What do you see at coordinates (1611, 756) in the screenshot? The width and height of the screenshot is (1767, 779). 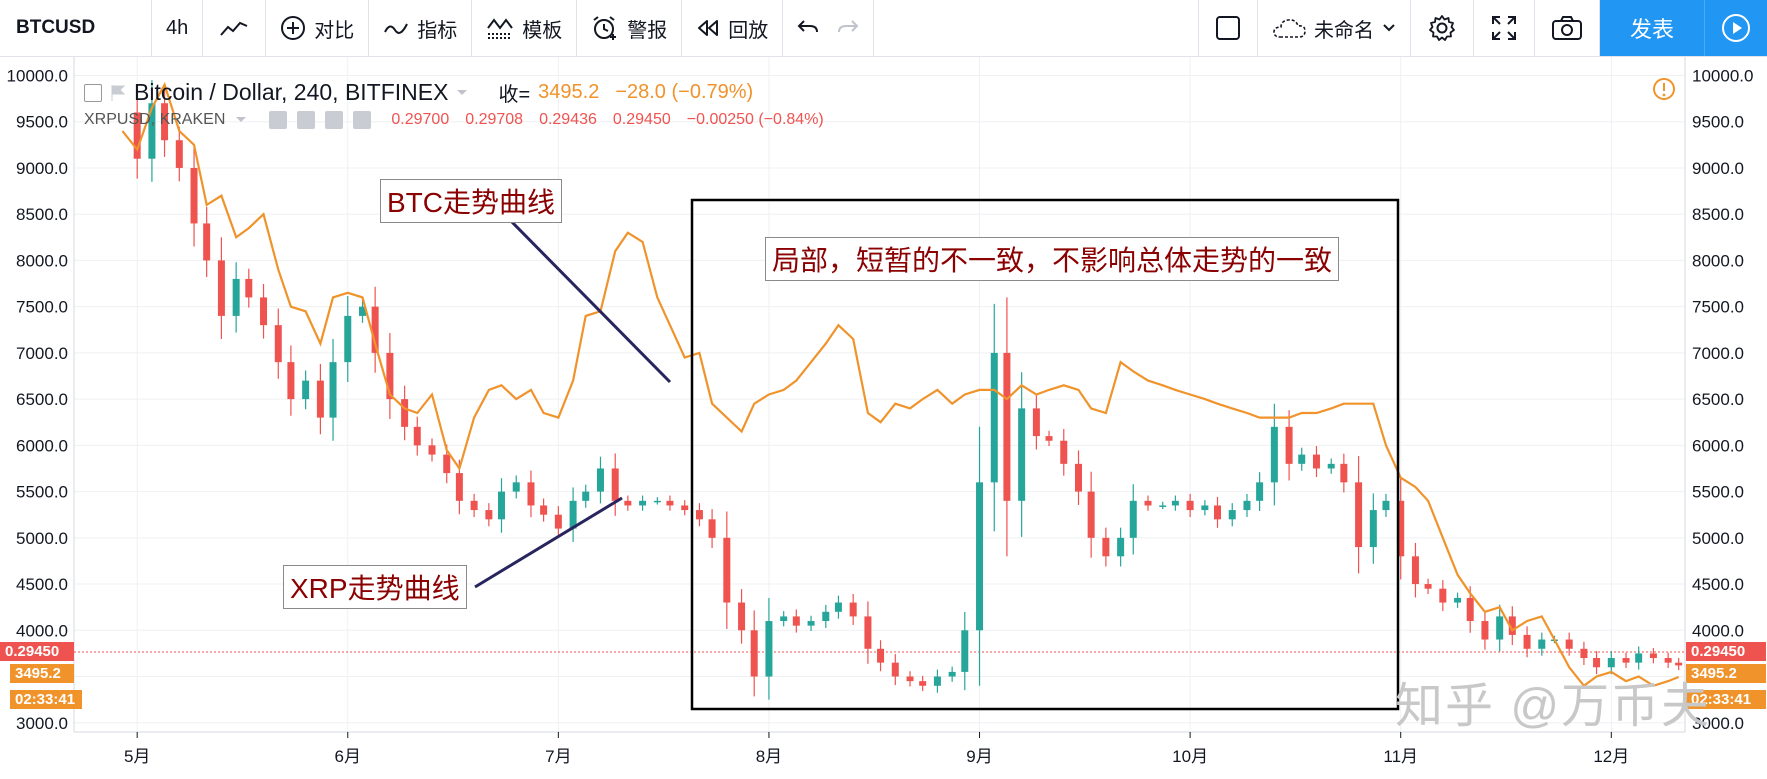 I see `x-tick-label: 12月` at bounding box center [1611, 756].